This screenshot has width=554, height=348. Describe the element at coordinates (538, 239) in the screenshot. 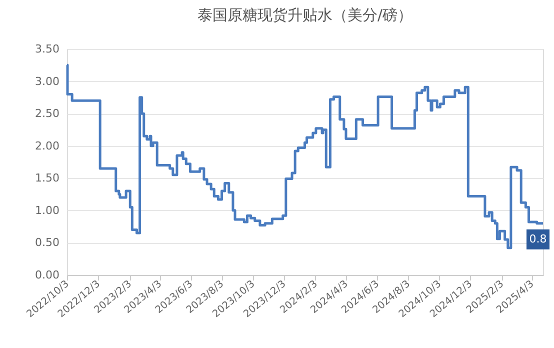

I see `annotation: 0.8` at that location.